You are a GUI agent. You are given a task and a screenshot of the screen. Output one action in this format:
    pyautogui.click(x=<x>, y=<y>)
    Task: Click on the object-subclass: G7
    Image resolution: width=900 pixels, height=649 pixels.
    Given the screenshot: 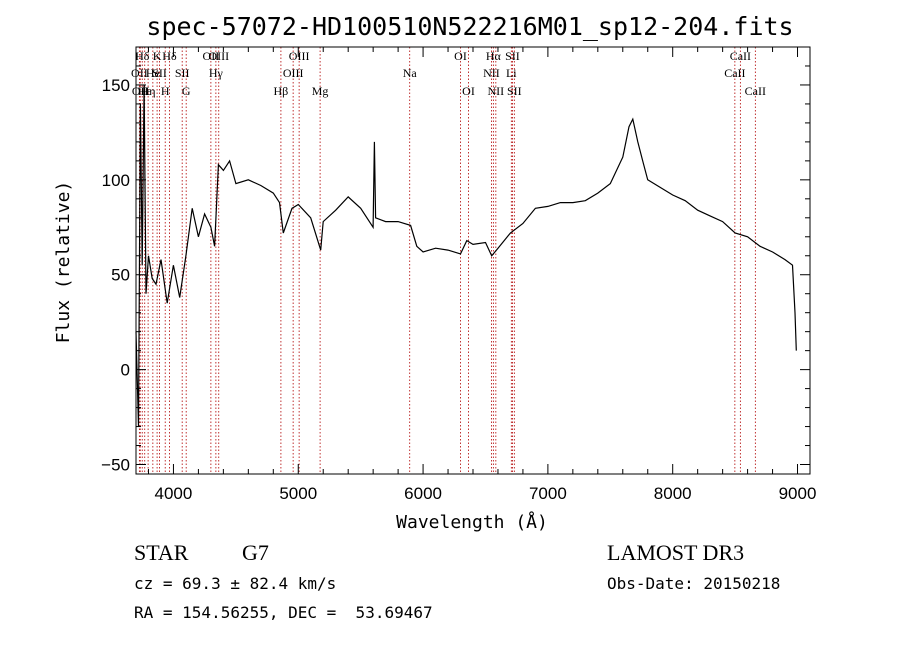 What is the action you would take?
    pyautogui.click(x=255, y=552)
    